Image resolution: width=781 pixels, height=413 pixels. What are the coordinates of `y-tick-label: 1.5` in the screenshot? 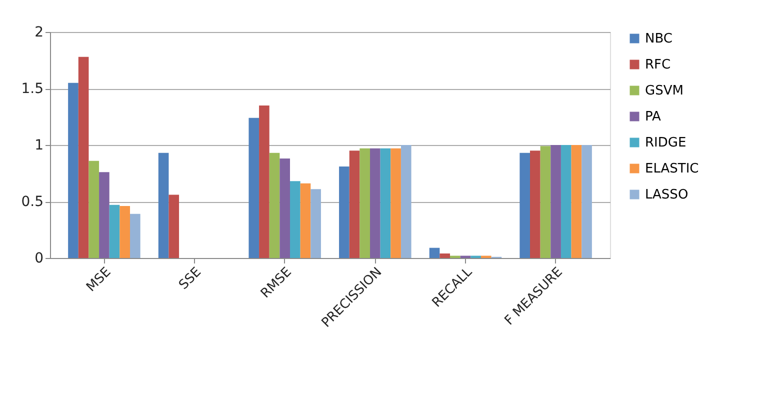 It's located at (32, 89).